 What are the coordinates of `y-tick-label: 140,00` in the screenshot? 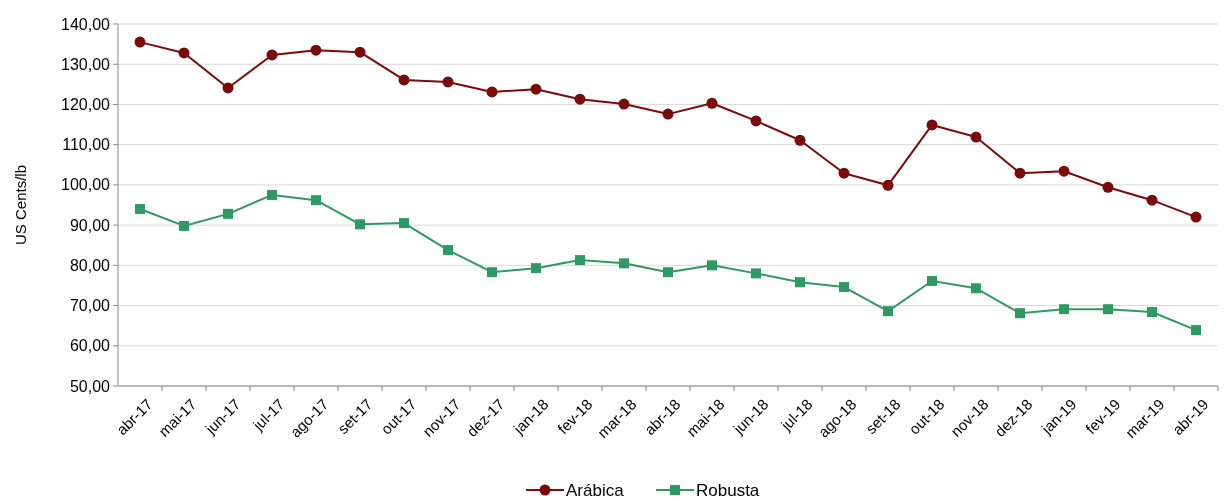 It's located at (86, 24).